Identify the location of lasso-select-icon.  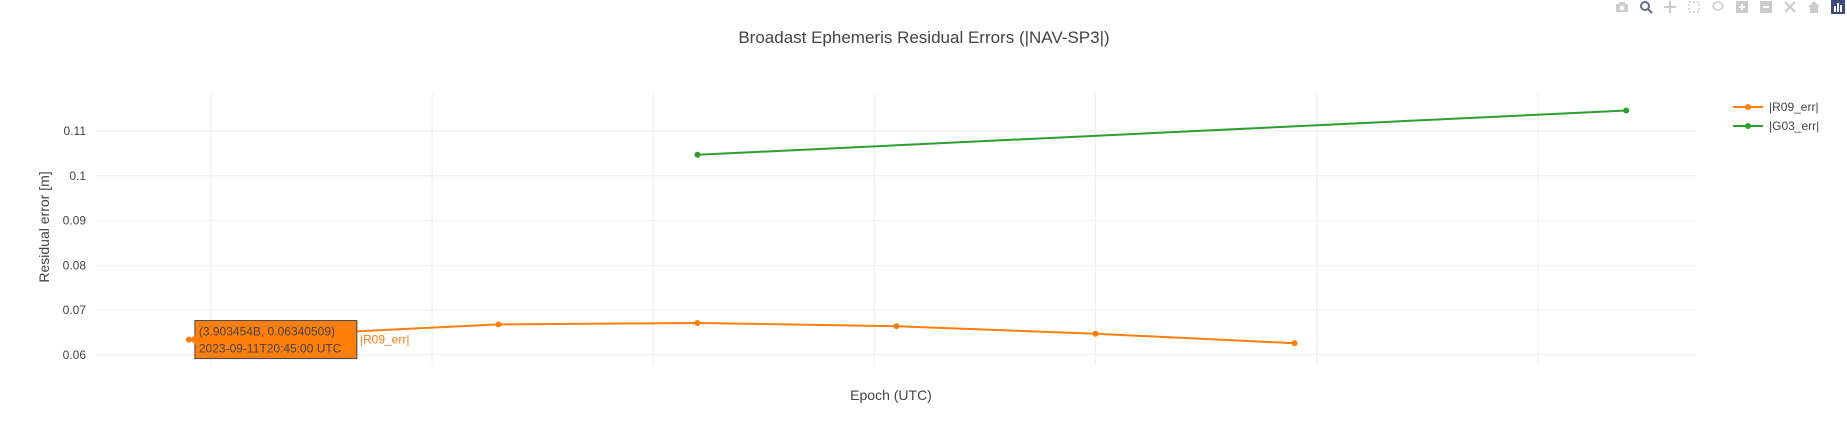
(1718, 7).